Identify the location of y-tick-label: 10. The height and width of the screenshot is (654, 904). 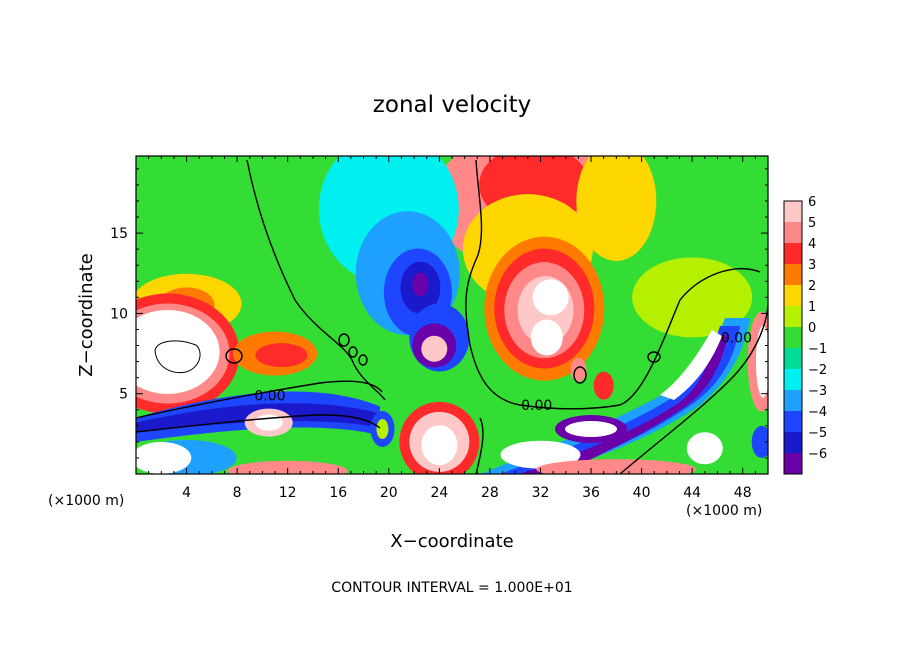
(119, 314).